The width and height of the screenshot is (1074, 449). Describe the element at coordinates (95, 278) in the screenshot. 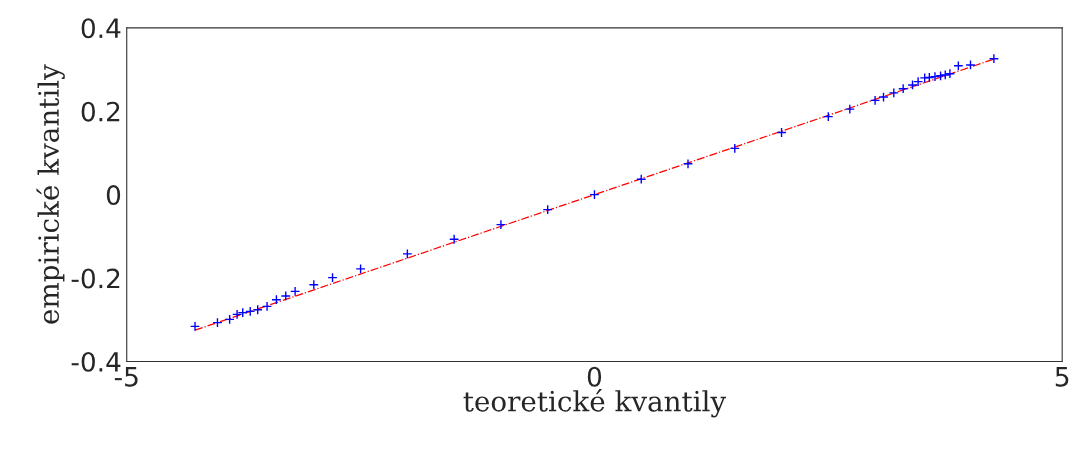

I see `y-tick-label: -0.2` at that location.